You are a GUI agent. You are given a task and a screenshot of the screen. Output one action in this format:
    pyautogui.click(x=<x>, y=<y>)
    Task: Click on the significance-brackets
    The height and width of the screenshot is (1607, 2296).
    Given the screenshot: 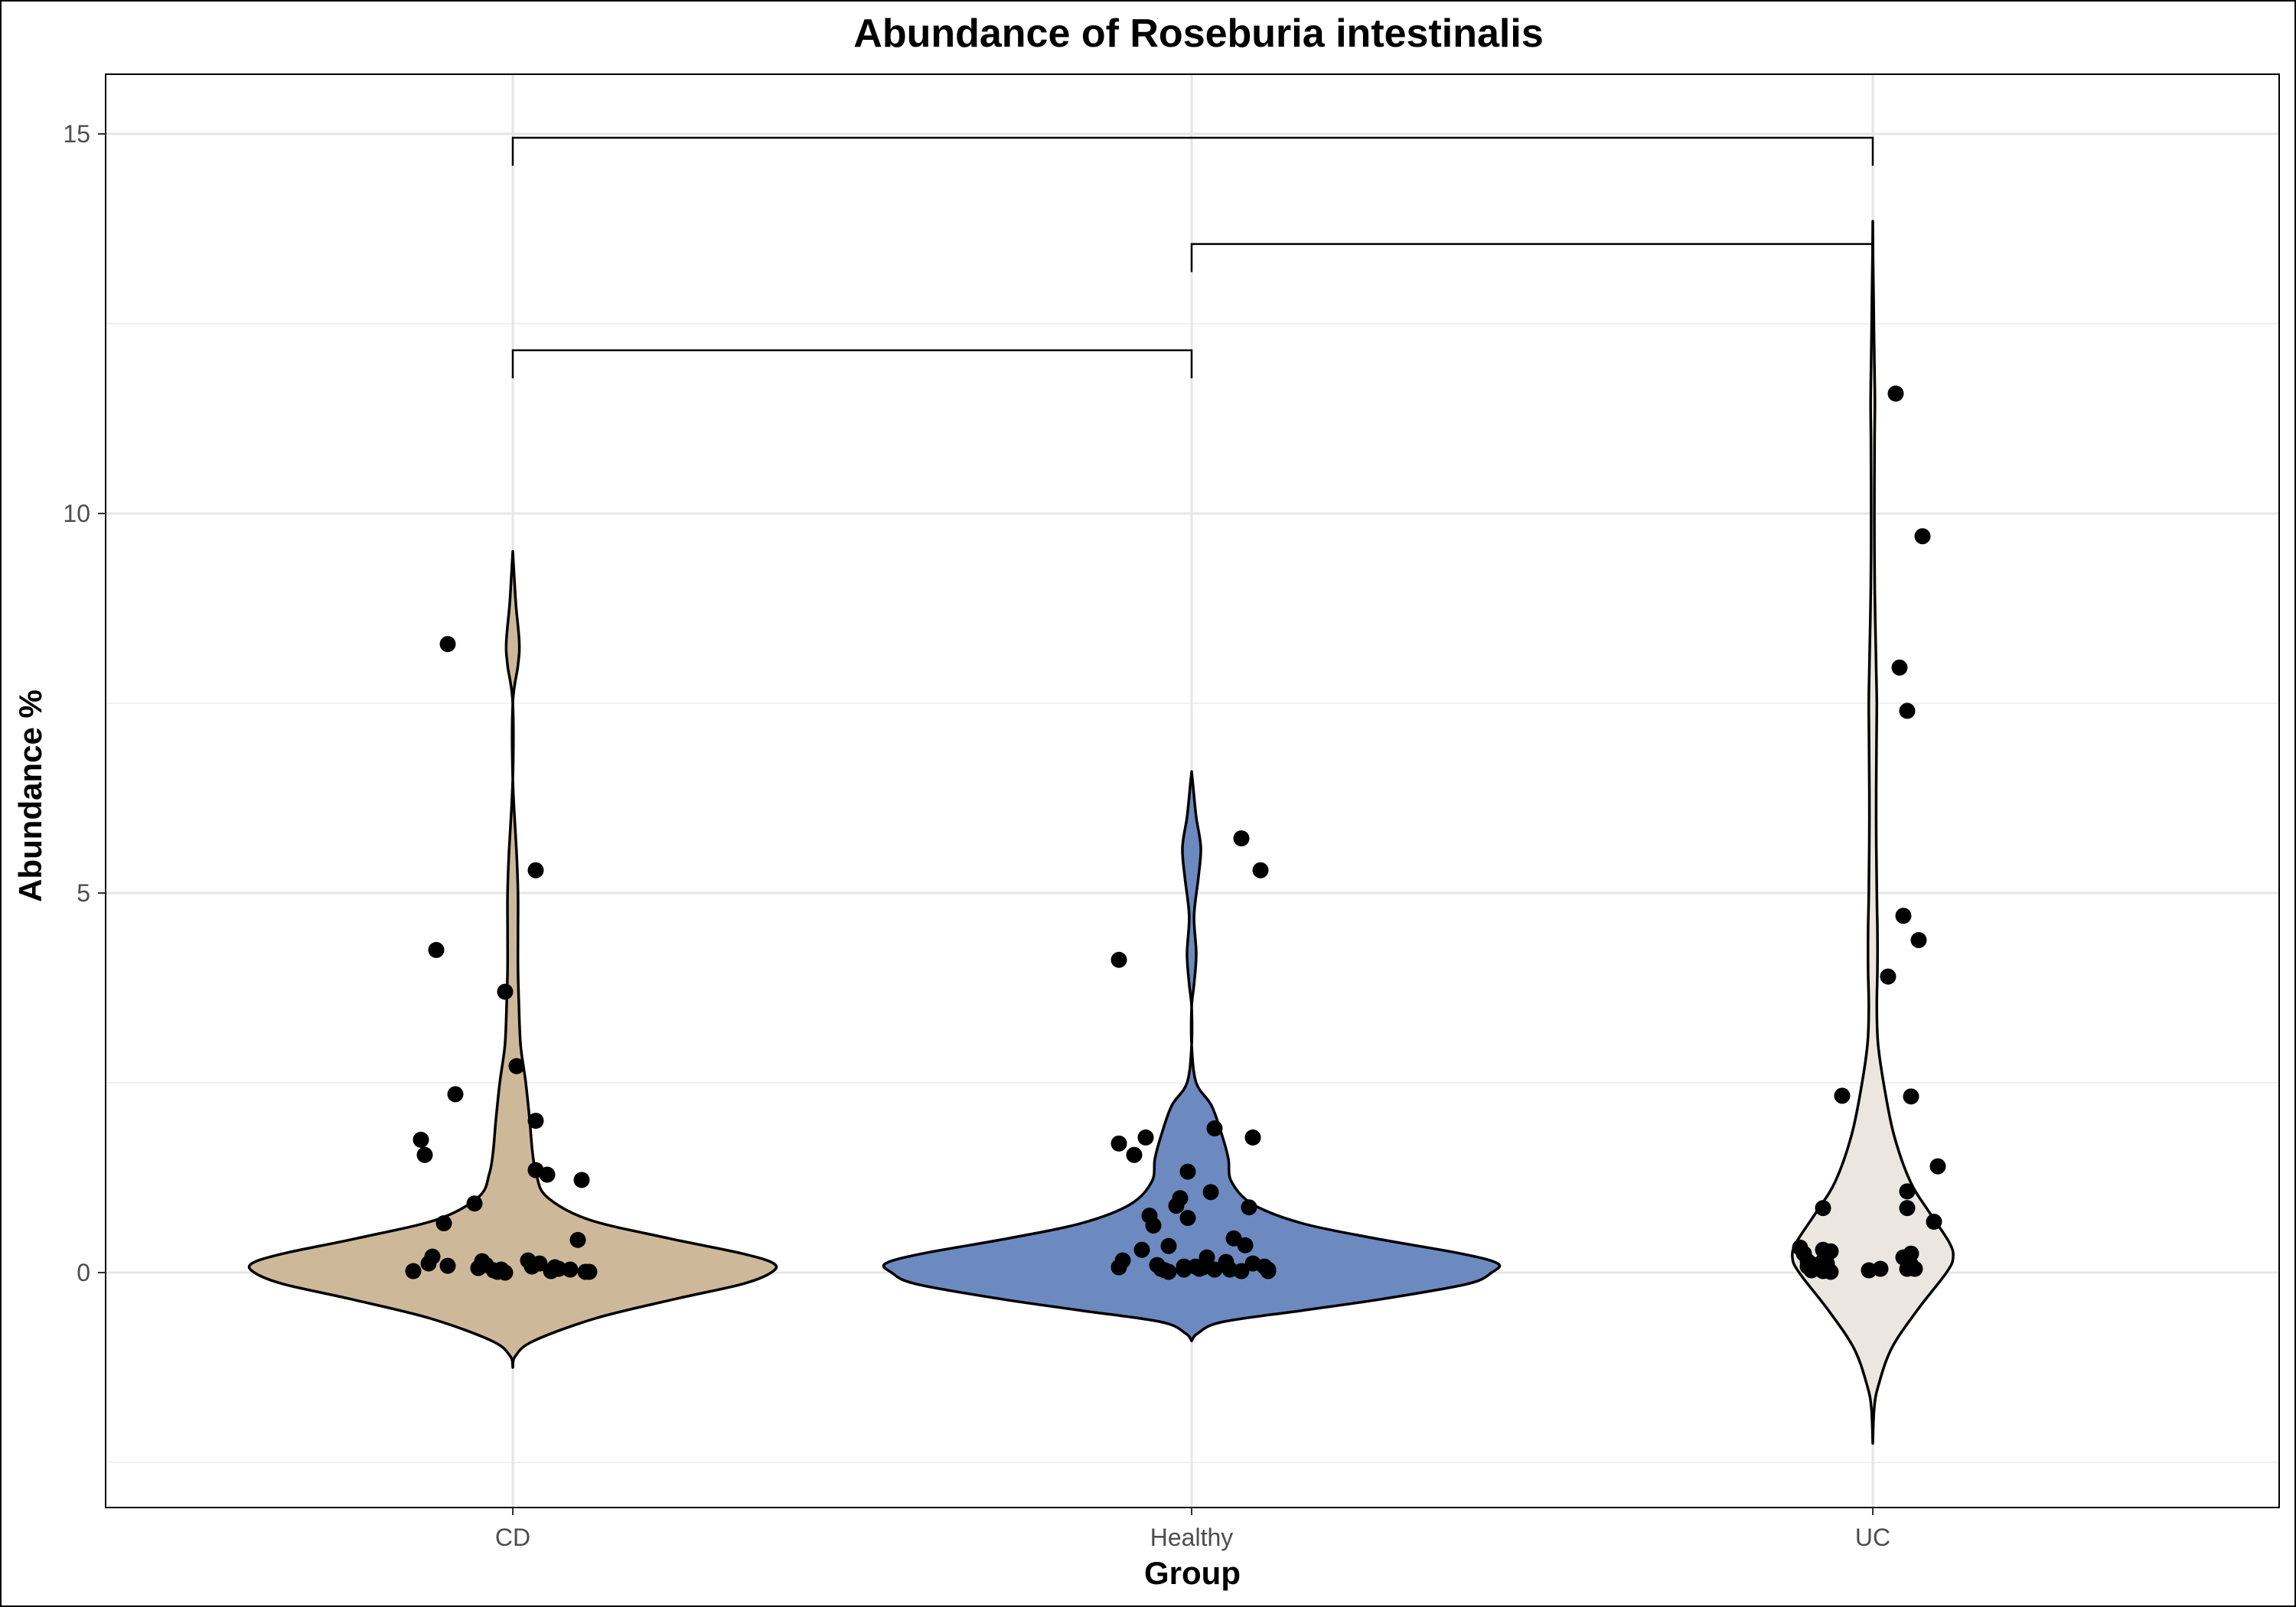 What is the action you would take?
    pyautogui.click(x=1192, y=257)
    